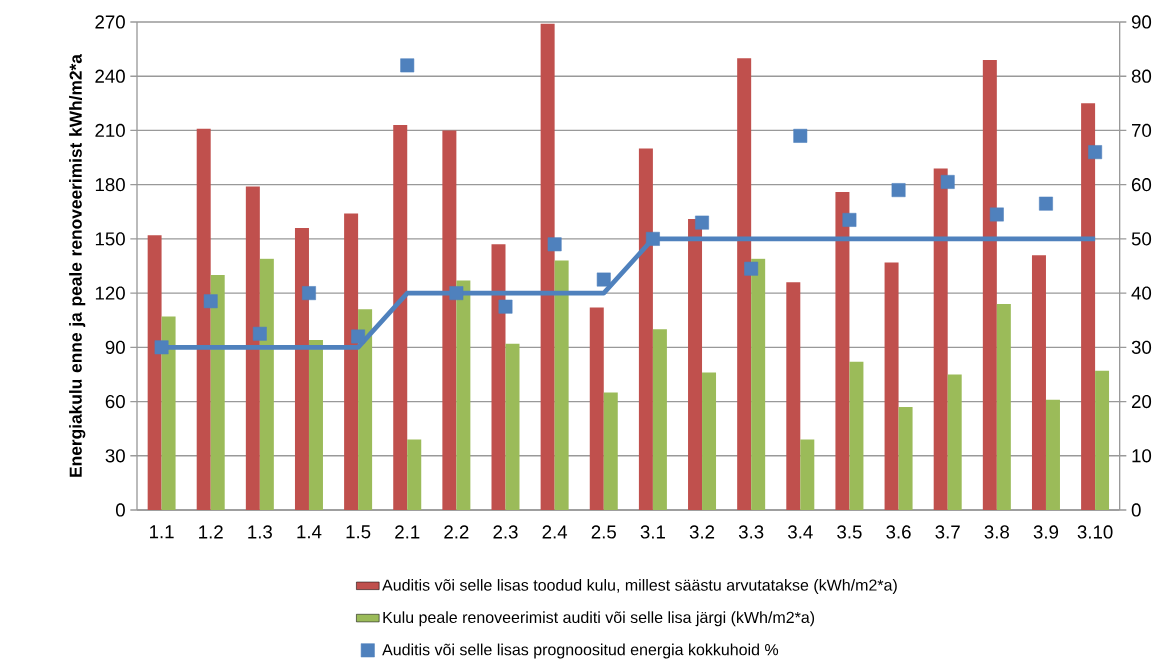  I want to click on y-tick-label: 90, so click(115, 347).